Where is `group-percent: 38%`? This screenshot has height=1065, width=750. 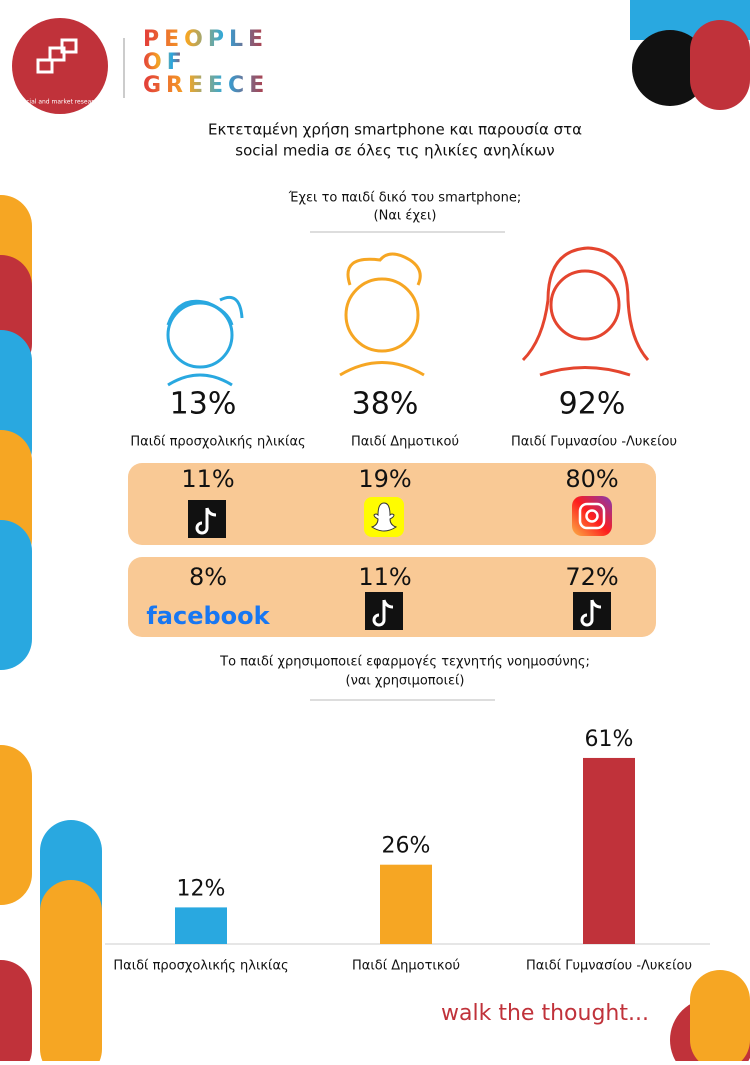
group-percent: 38% is located at coordinates (385, 404).